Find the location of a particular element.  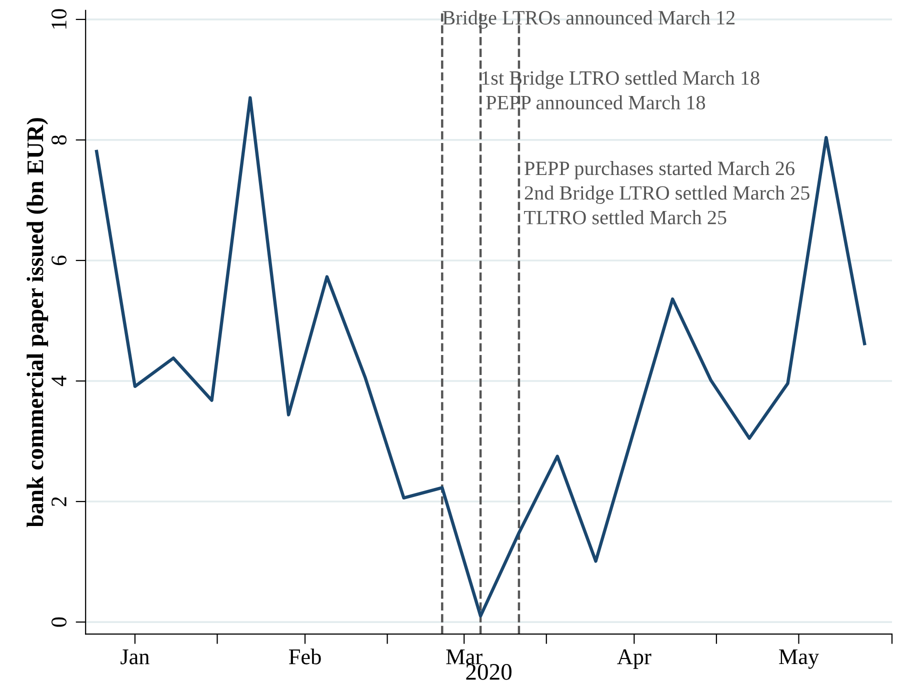

ref-line-label: PEPP purchases started March 26 2nd Bridge LTRO settled March 25 TLTRO settled March 25 is located at coordinates (667, 192).